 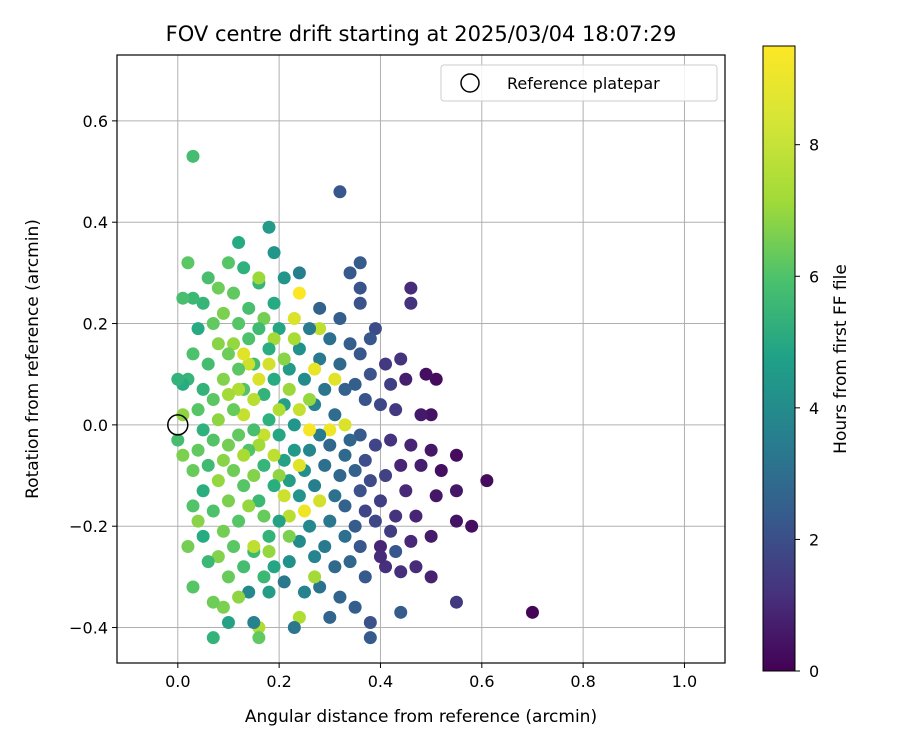 I want to click on x-tick-label: 0.4, so click(x=380, y=681).